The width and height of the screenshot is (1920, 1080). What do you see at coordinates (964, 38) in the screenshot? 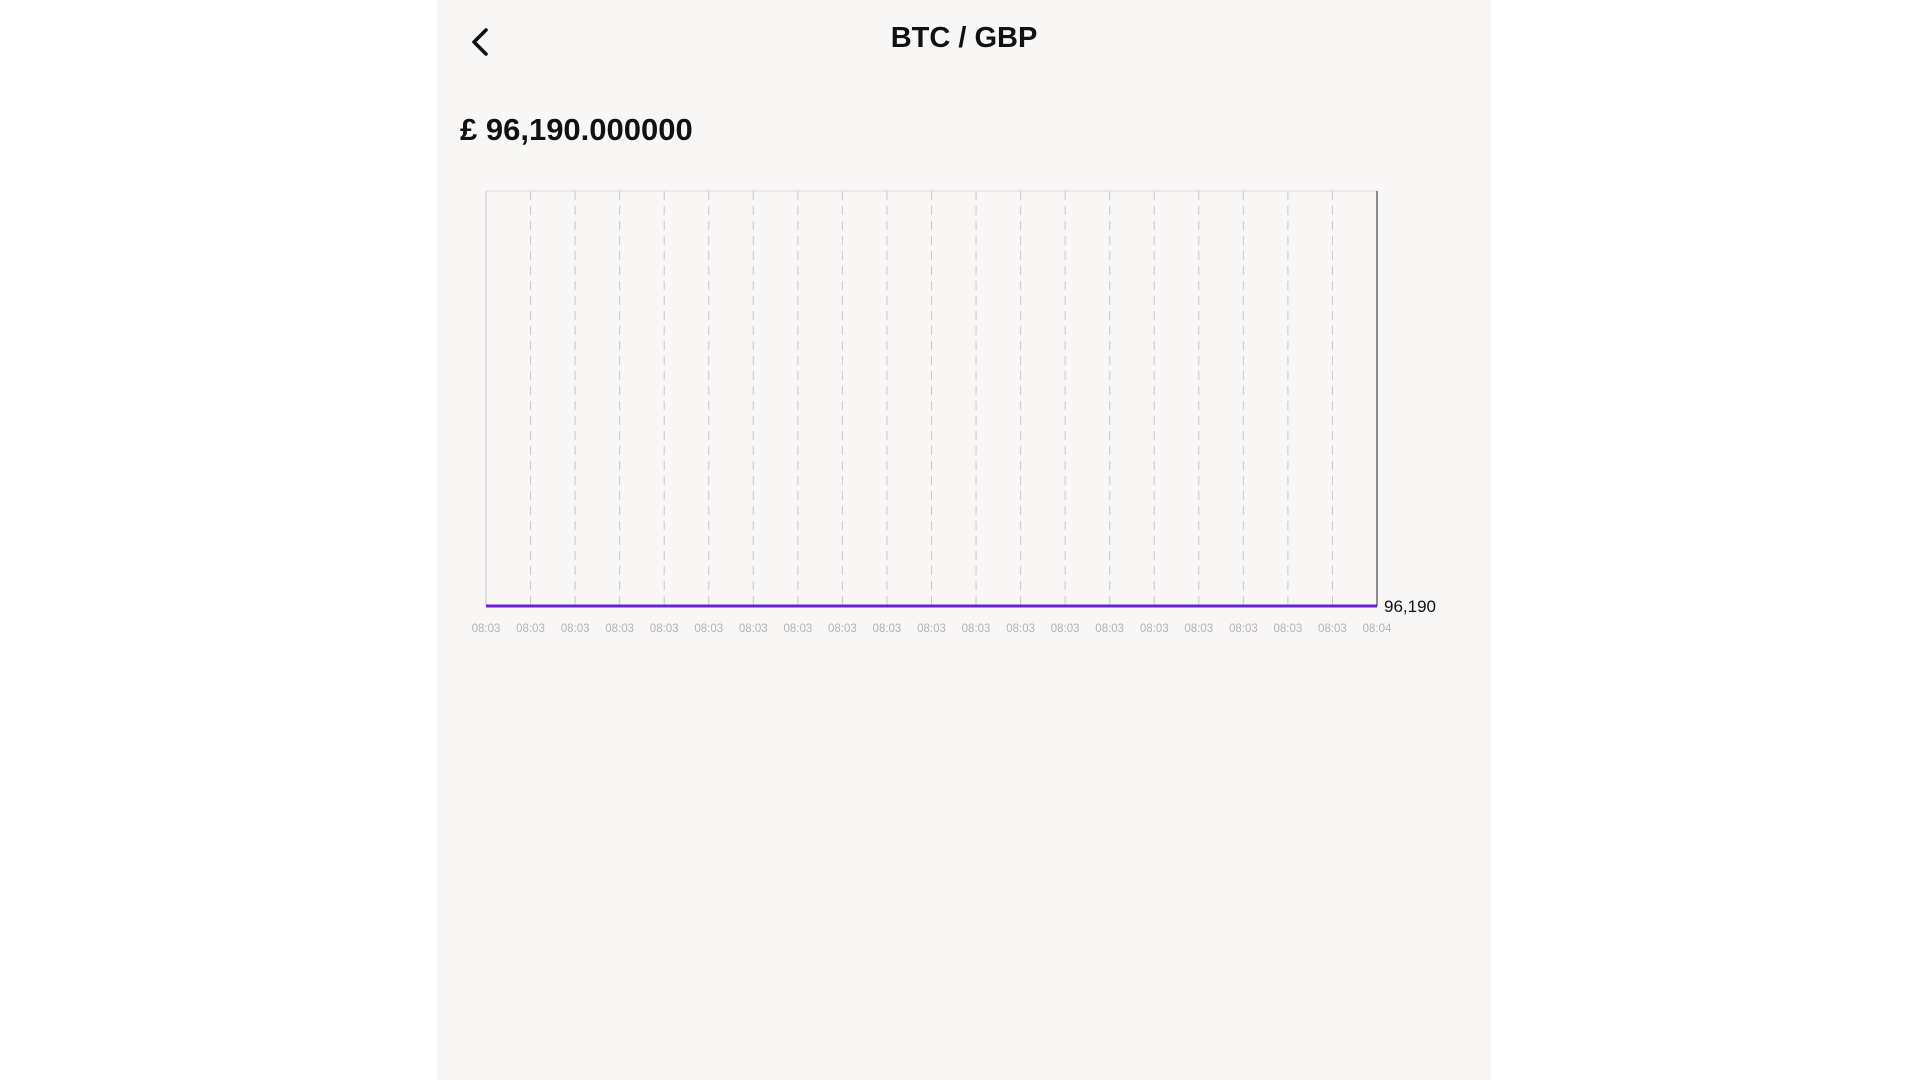
I see `page-title: BTC / GBP` at bounding box center [964, 38].